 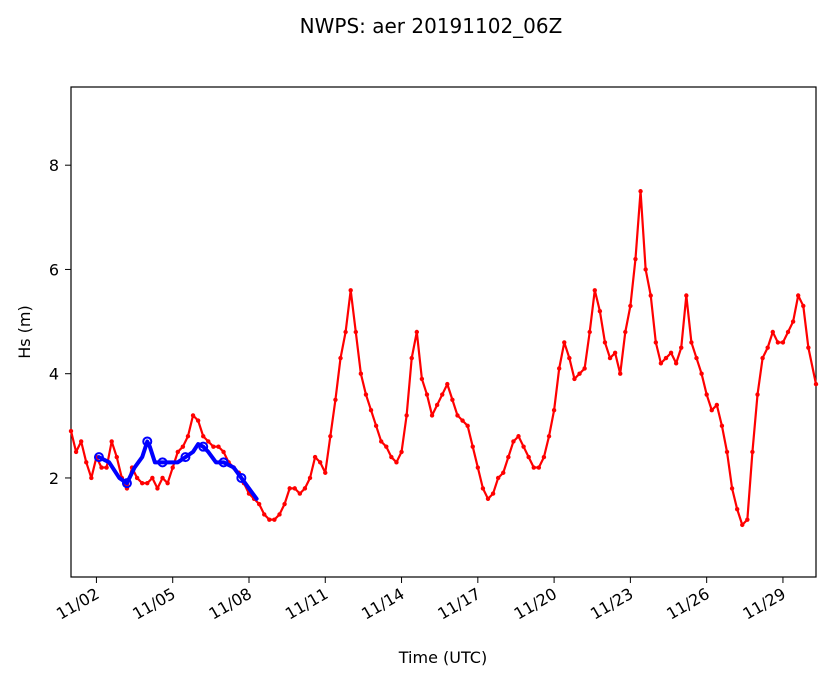 I want to click on y-axis-label: Hs (m), so click(x=24, y=332).